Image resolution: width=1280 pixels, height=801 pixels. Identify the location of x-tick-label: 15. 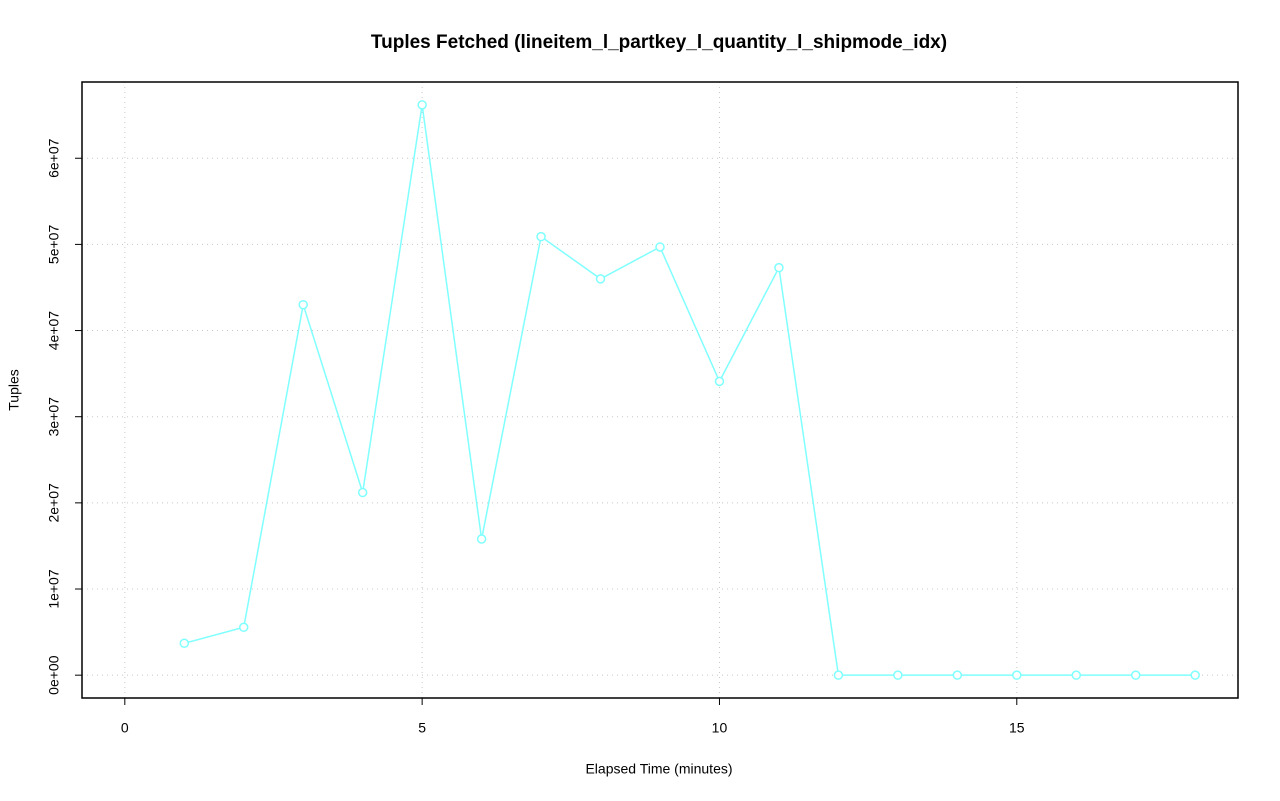
(1017, 728).